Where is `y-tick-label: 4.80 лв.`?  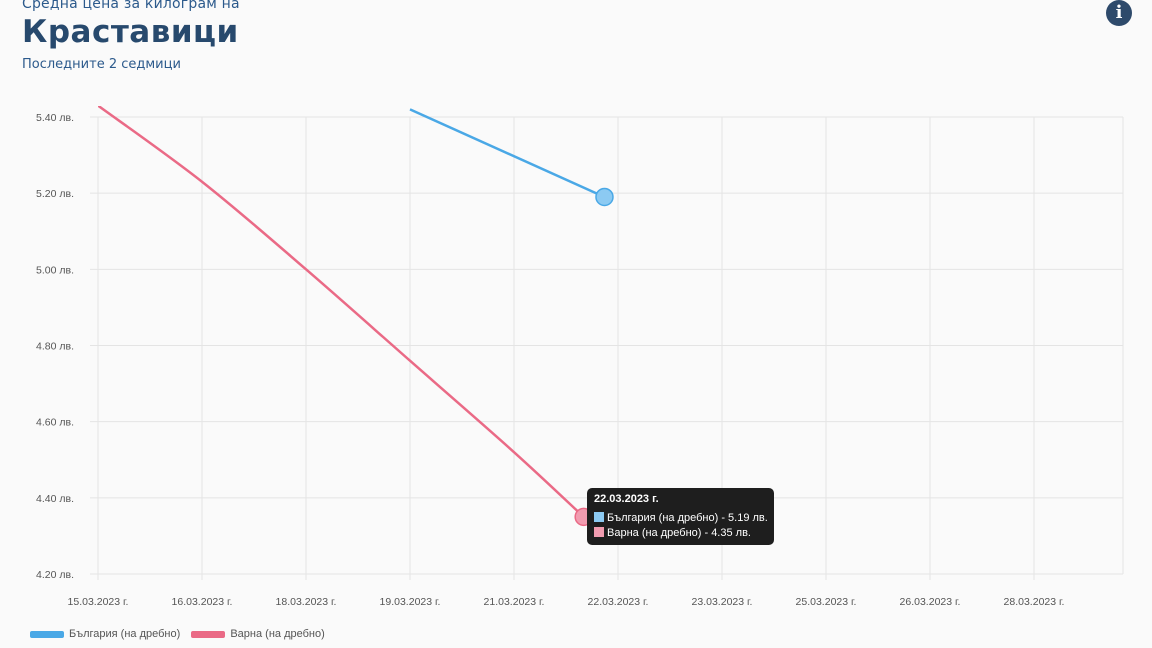
y-tick-label: 4.80 лв. is located at coordinates (55, 347).